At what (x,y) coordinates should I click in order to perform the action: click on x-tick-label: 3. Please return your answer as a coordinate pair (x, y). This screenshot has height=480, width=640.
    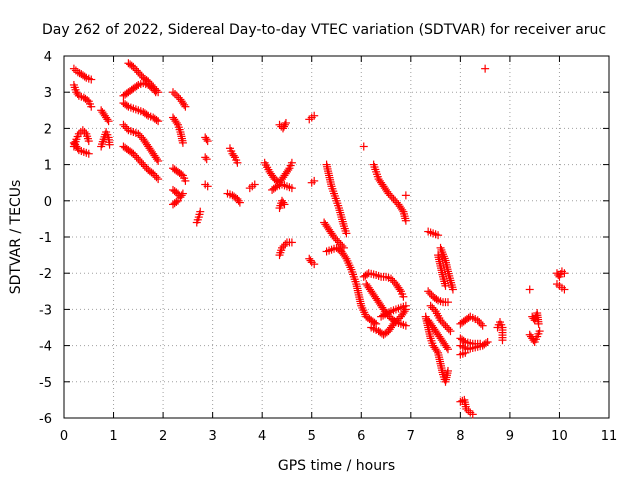
    Looking at the image, I should click on (212, 436).